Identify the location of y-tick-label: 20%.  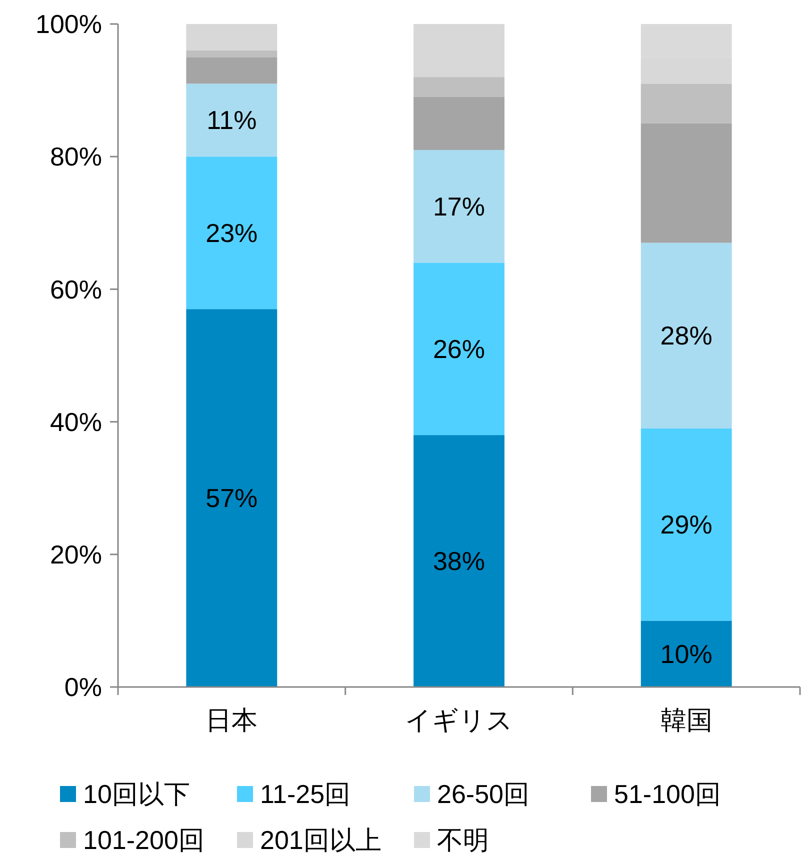
(76, 555).